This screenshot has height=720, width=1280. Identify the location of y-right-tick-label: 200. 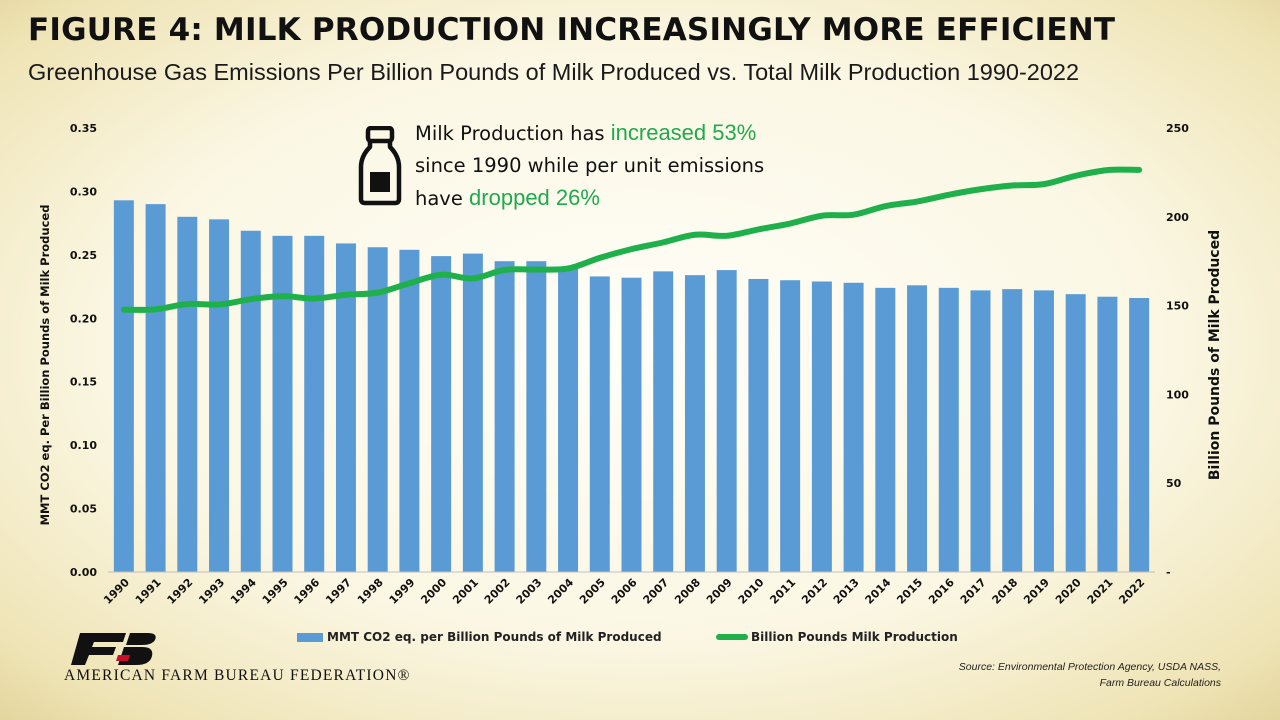
(1177, 217).